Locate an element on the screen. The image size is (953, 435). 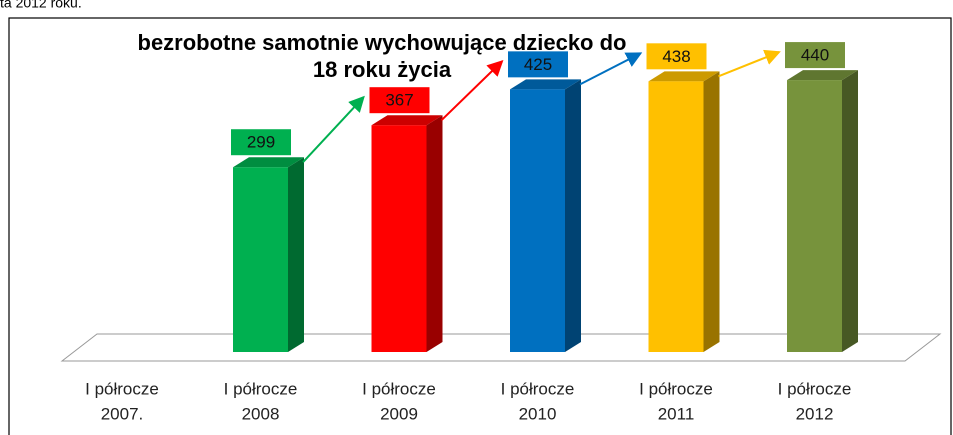
x-tick-label: 2008 is located at coordinates (261, 413).